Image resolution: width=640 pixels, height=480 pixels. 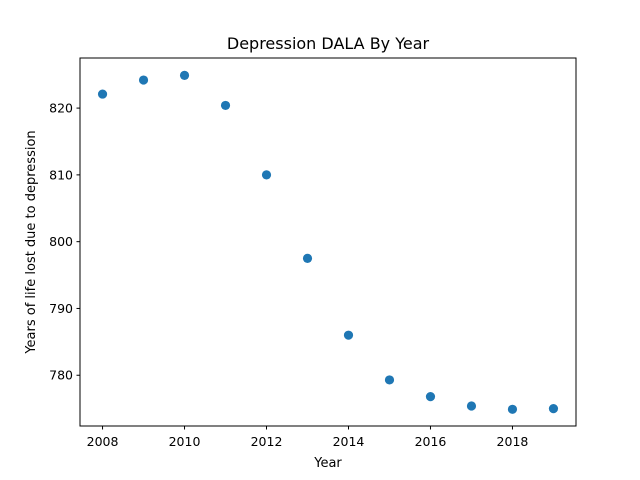 What do you see at coordinates (61, 308) in the screenshot?
I see `y-tick-label: 790` at bounding box center [61, 308].